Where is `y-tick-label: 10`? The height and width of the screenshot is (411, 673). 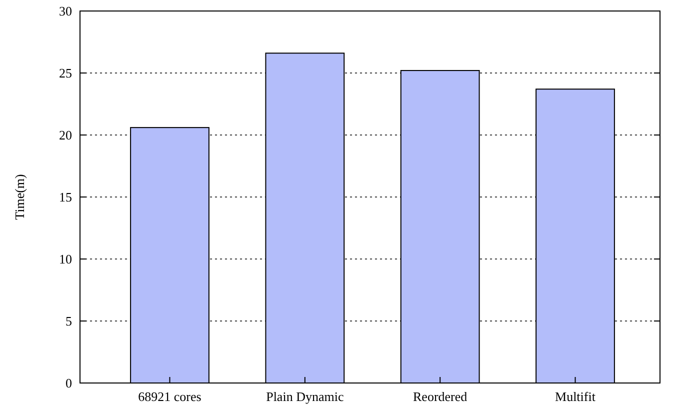 y-tick-label: 10 is located at coordinates (65, 259).